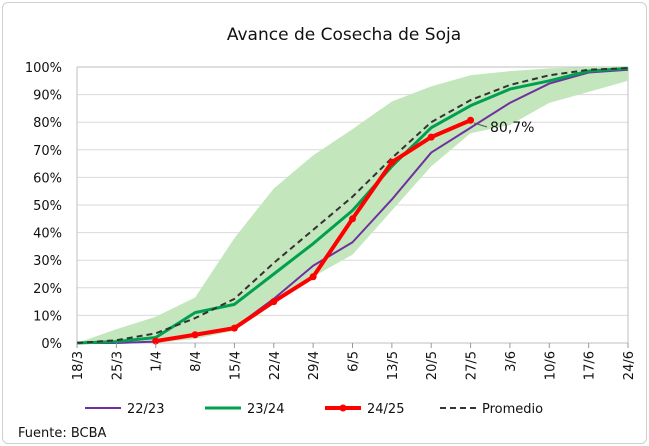  Describe the element at coordinates (235, 365) in the screenshot. I see `x-tick-label: 15/4` at that location.